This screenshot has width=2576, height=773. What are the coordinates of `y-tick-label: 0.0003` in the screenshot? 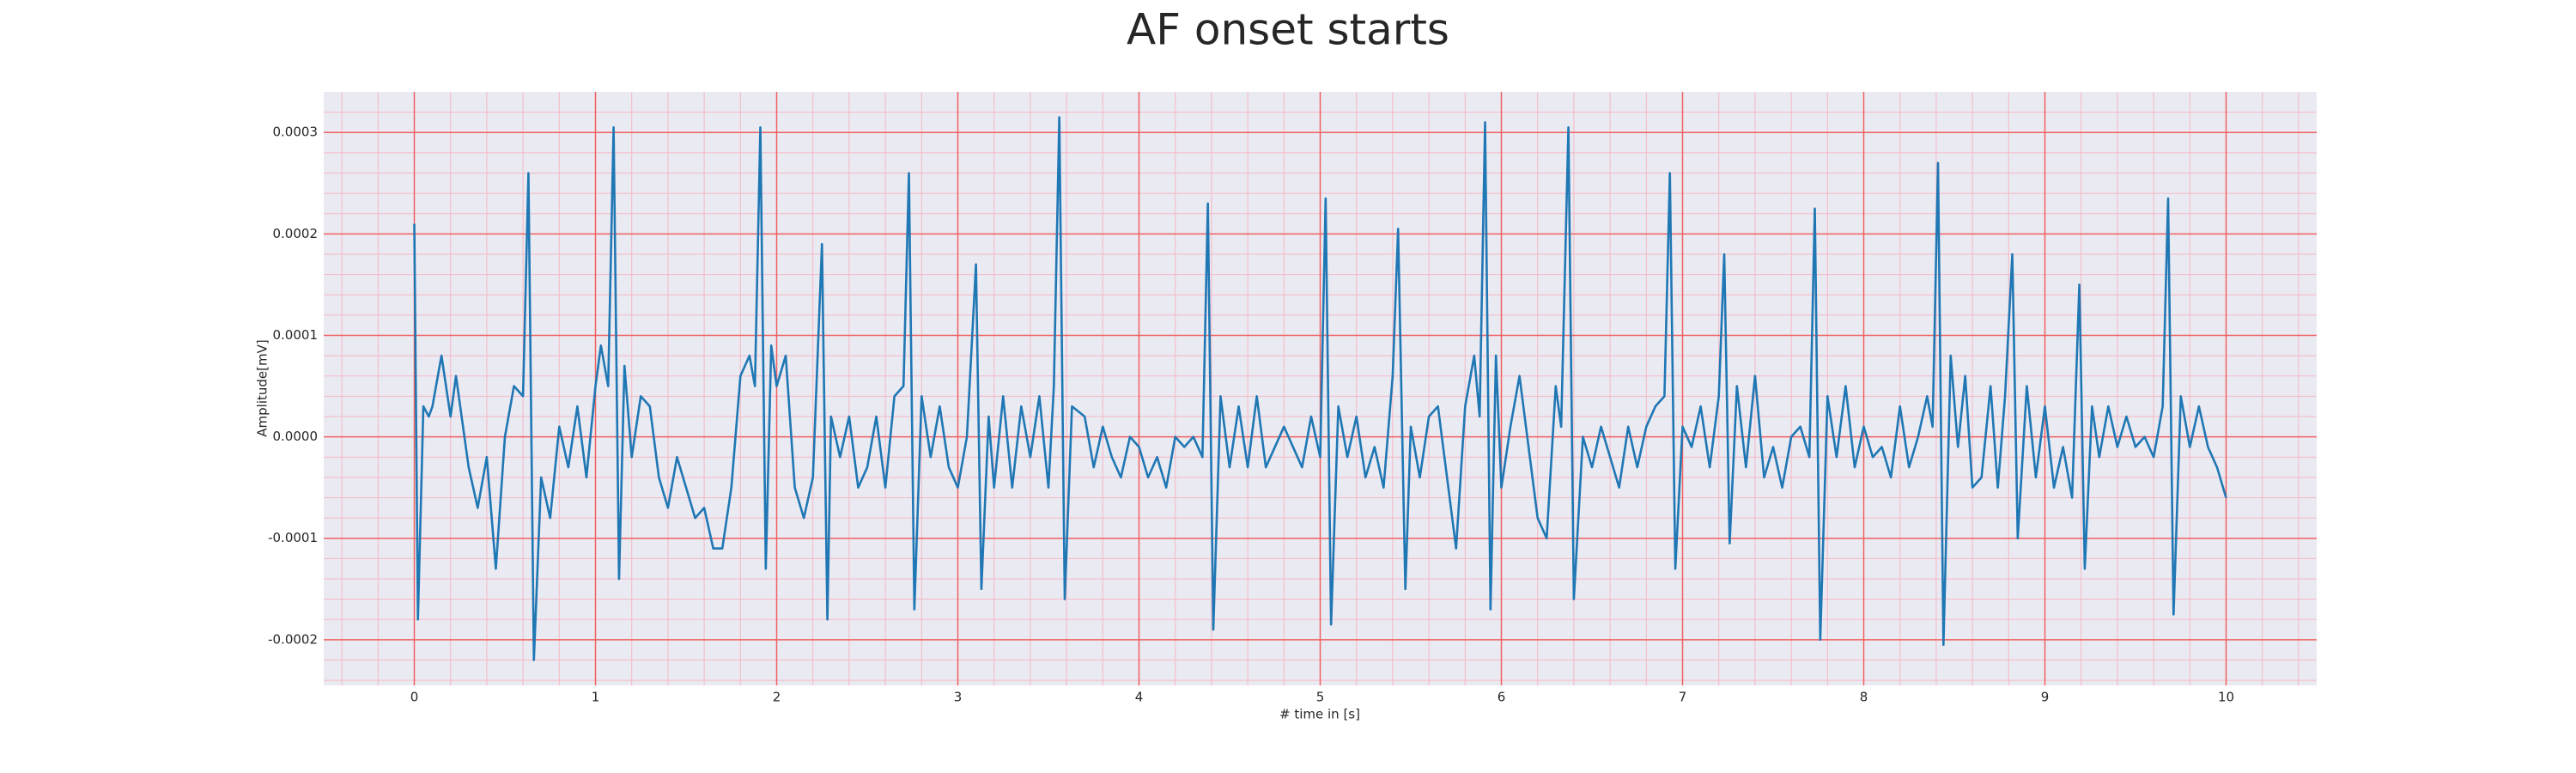 It's located at (296, 132).